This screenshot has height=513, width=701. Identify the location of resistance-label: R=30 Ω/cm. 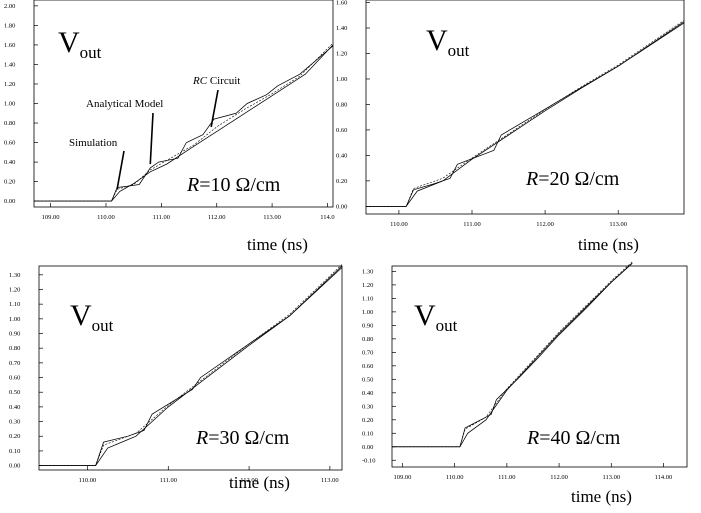
(242, 438).